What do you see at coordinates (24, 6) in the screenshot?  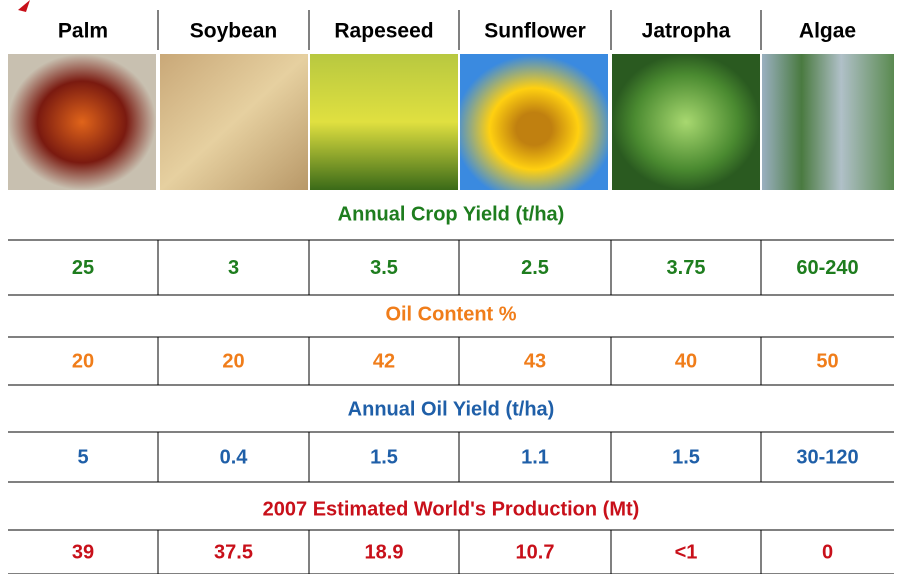 I see `logo-fragment` at bounding box center [24, 6].